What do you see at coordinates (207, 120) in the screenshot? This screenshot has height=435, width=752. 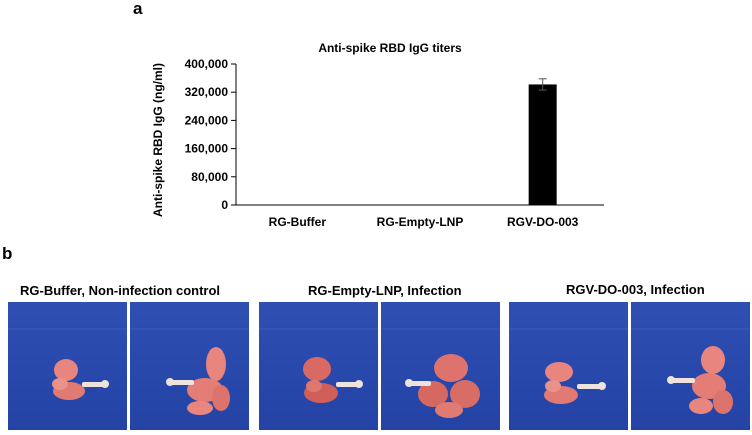 I see `y-tick-label: 240,000` at bounding box center [207, 120].